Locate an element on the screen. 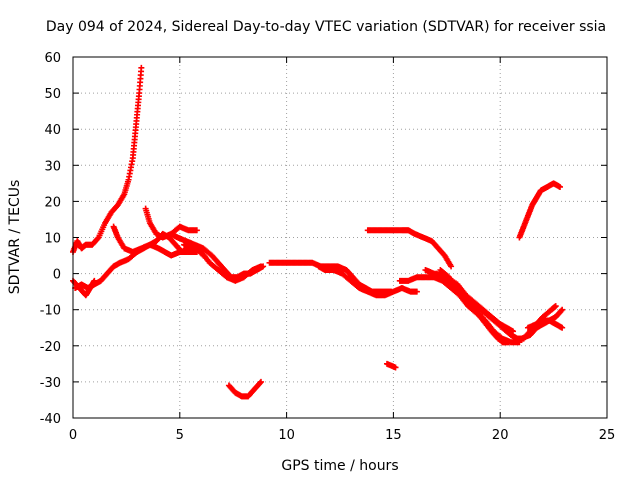 This screenshot has width=640, height=480. y-tick-label: 0 is located at coordinates (57, 275).